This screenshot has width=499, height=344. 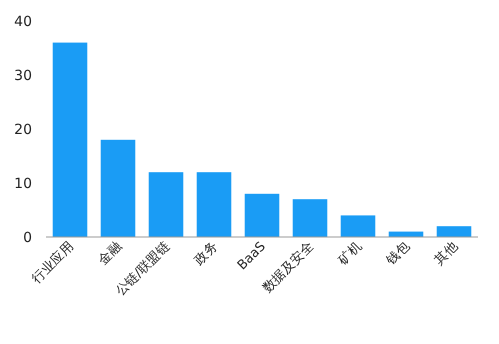 What do you see at coordinates (23, 184) in the screenshot?
I see `y-tick-label: 10` at bounding box center [23, 184].